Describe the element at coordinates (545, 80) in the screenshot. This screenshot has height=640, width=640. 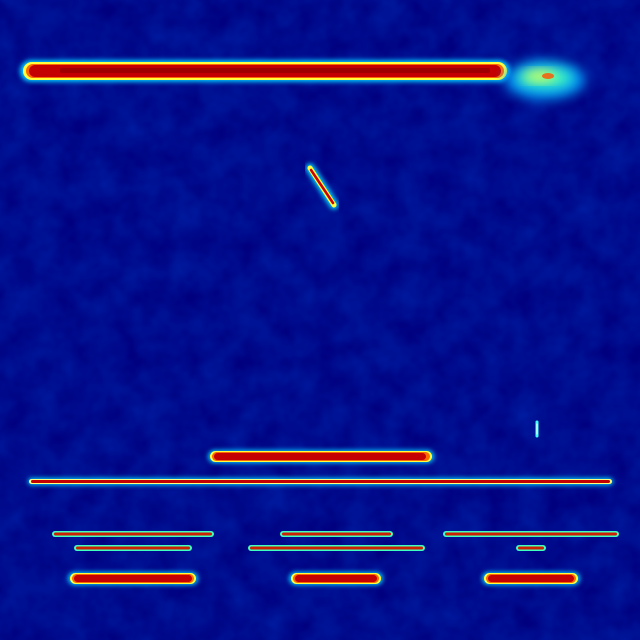
I see `top-right-blob` at that location.